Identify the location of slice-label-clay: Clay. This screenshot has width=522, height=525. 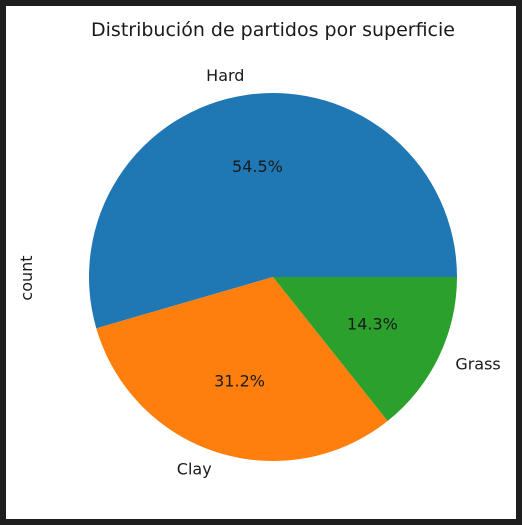
(194, 468).